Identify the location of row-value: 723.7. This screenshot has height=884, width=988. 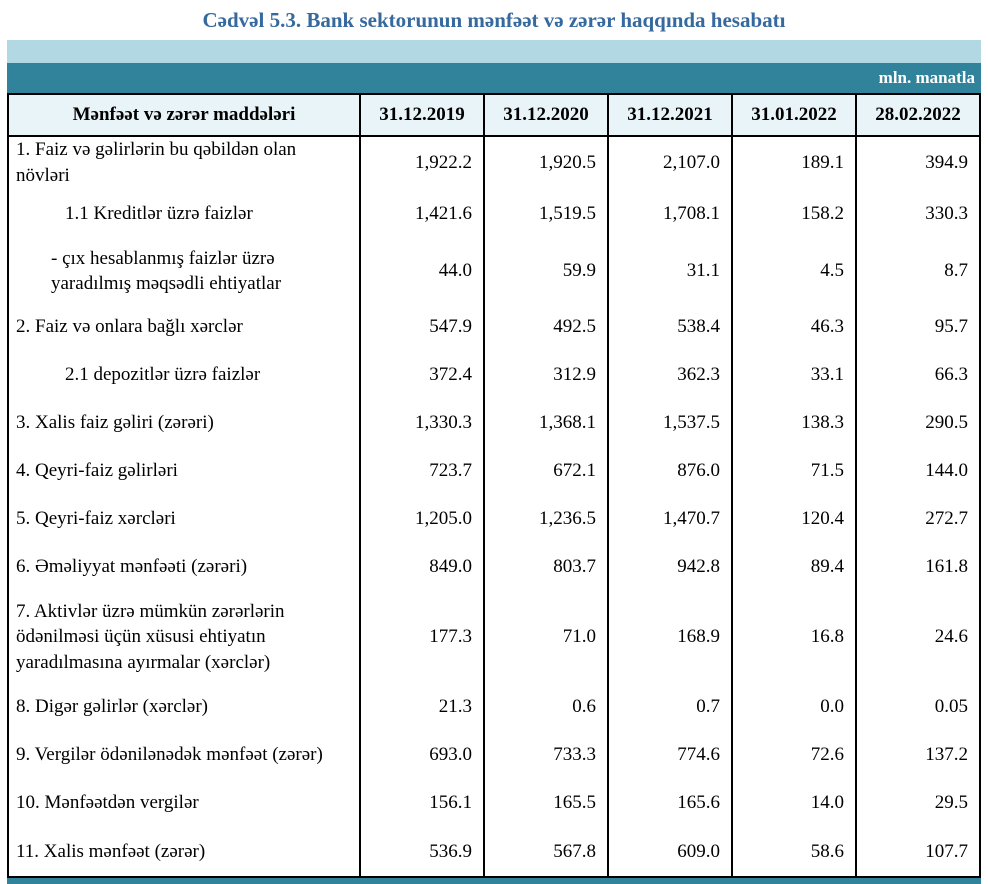
(422, 471).